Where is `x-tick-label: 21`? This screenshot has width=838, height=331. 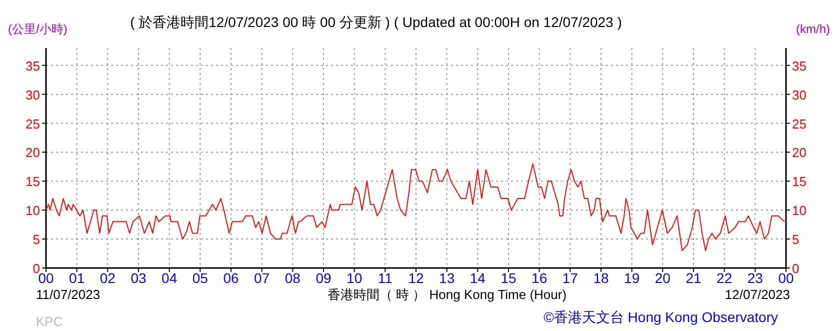
x-tick-label: 21 is located at coordinates (694, 278).